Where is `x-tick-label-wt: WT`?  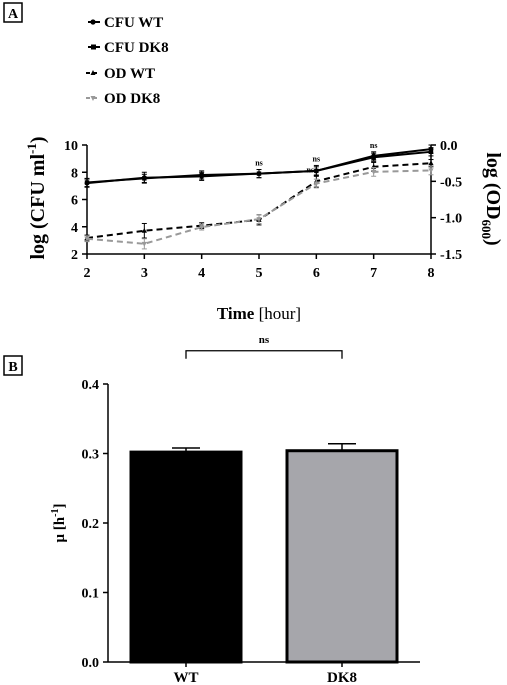
x-tick-label-wt: WT is located at coordinates (185, 677).